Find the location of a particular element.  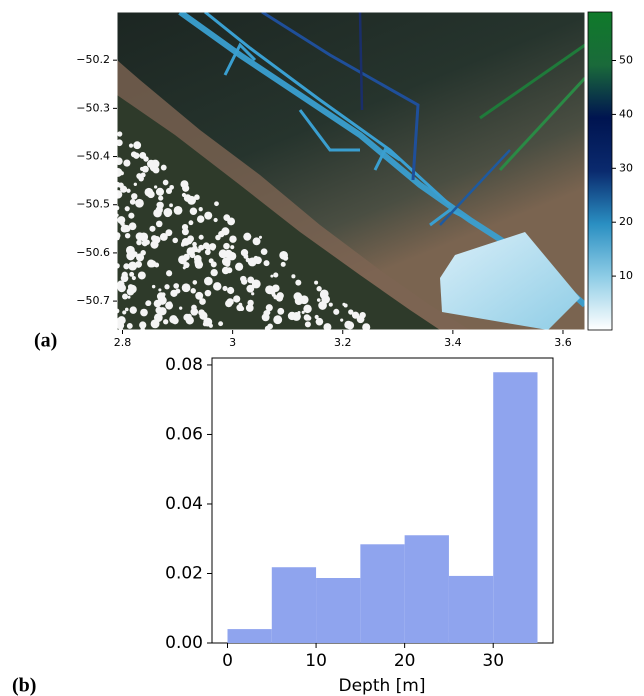

x-tick-label: 3.6 is located at coordinates (563, 342).